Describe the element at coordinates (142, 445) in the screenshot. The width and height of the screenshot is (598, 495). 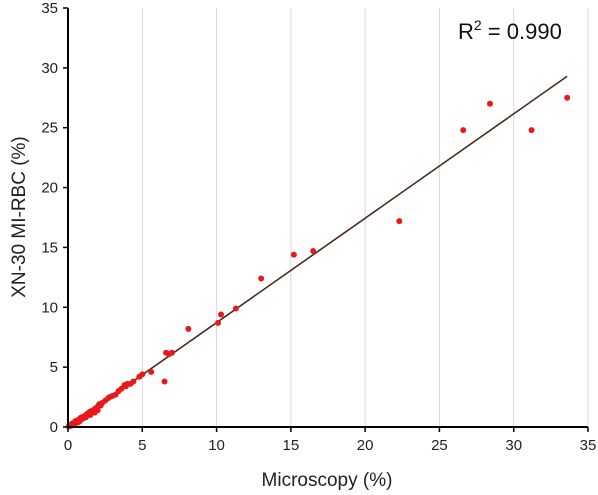
I see `x-tick-label-5: 5` at that location.